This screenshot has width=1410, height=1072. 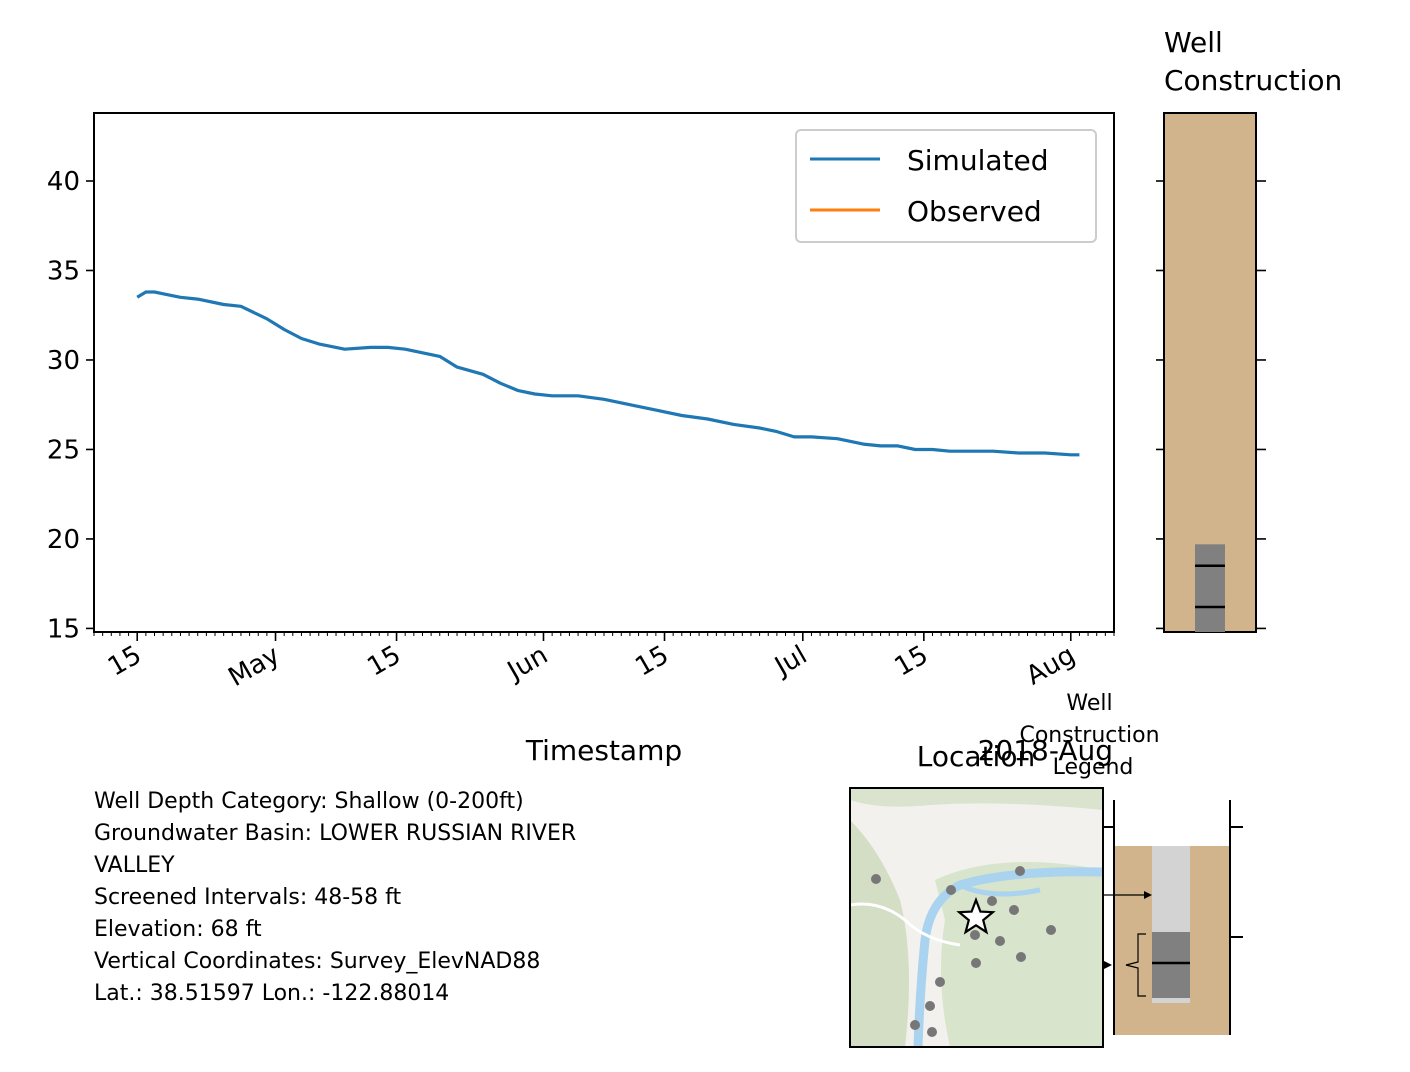 I want to click on well-construction-legend: Well Construction Legend, so click(x=1131, y=863).